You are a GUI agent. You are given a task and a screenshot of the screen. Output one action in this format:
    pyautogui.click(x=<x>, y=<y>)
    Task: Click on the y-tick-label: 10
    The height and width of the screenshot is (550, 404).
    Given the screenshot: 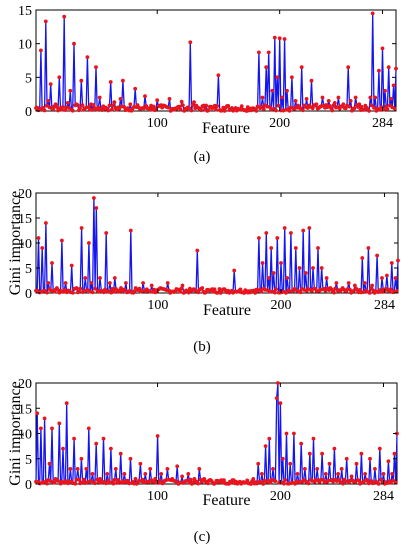 What is the action you would take?
    pyautogui.click(x=25, y=45)
    